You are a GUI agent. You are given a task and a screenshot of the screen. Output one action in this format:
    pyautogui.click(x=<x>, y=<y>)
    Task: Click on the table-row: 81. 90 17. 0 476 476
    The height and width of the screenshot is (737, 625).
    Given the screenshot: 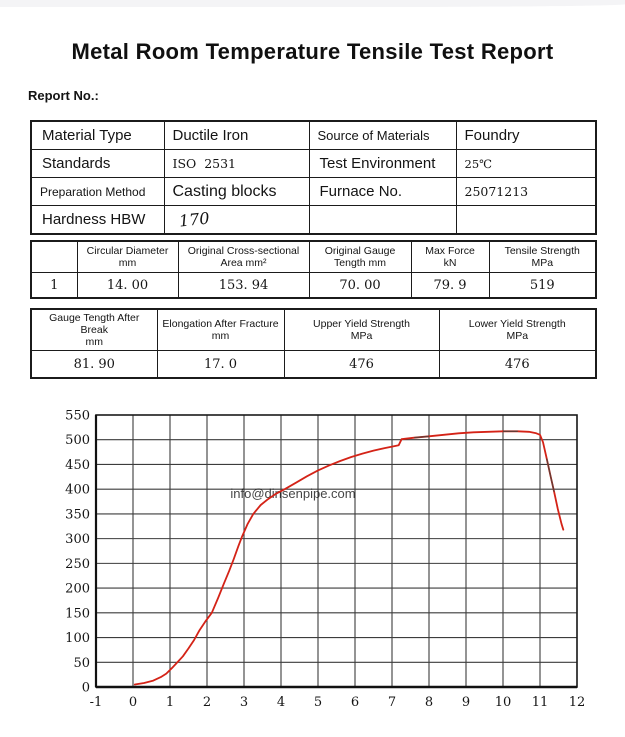 What is the action you would take?
    pyautogui.click(x=313, y=364)
    